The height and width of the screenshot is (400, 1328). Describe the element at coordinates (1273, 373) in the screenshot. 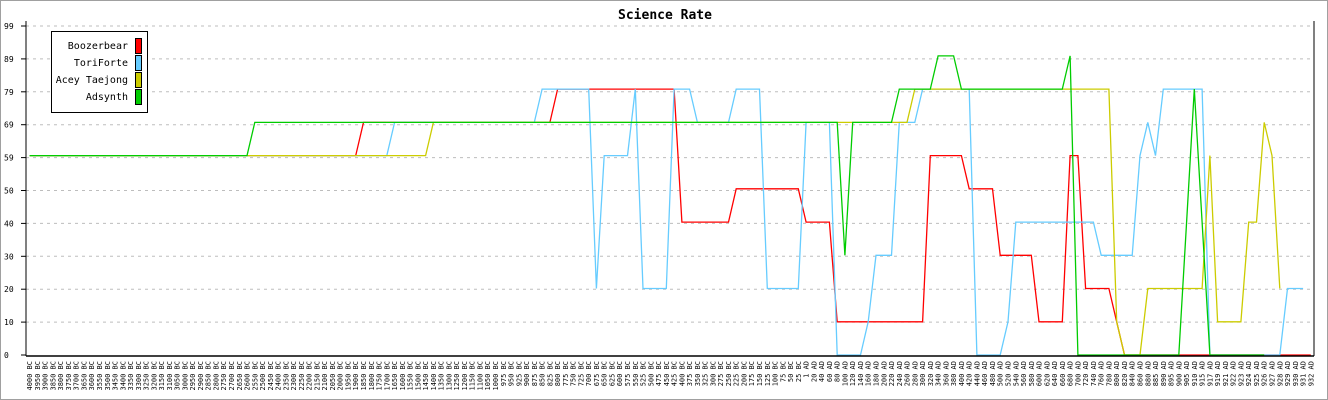

I see `x-tick-label: 927 AD` at that location.